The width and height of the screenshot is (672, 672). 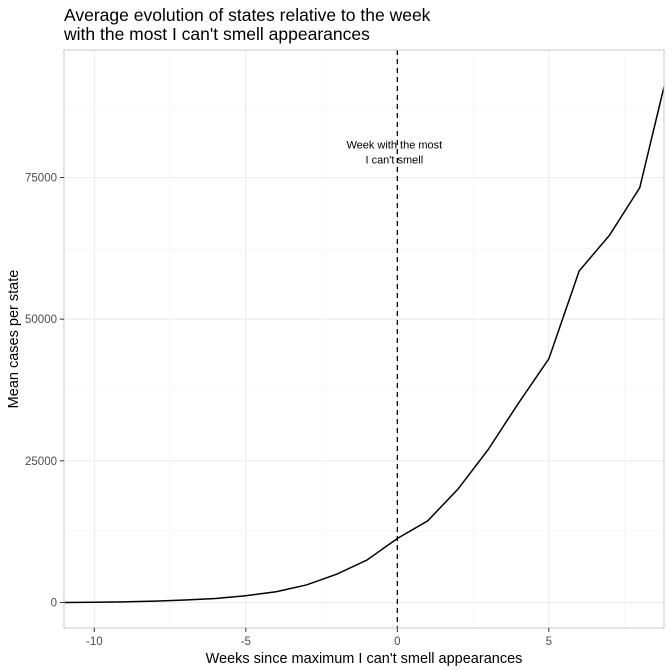 What do you see at coordinates (94, 642) in the screenshot?
I see `x-tick-label: -10` at bounding box center [94, 642].